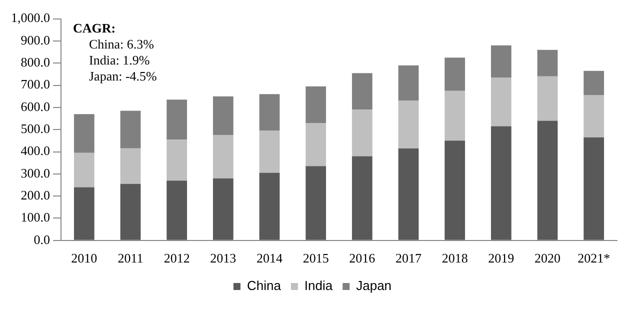 The height and width of the screenshot is (311, 633). I want to click on y-tick-label: 600.0, so click(35, 106).